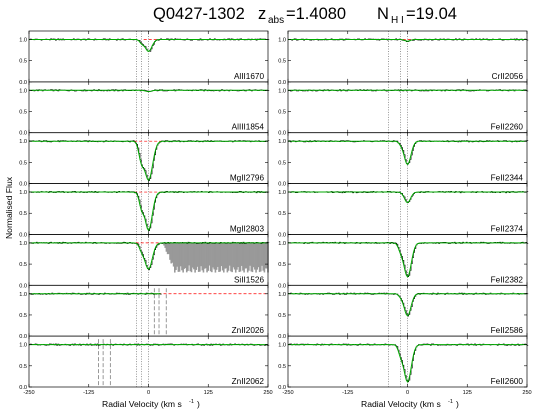 This screenshot has width=548, height=417. I want to click on panel-mgii2803: 0.0 0.5 1.0 MgII2803, so click(144, 210).